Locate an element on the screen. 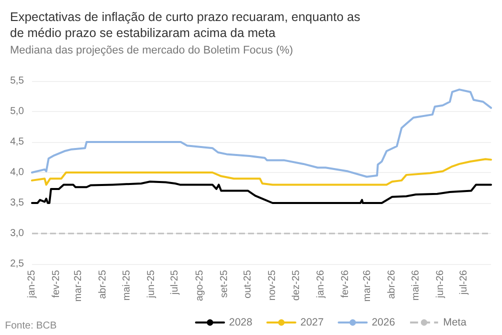 This screenshot has height=335, width=502. x-tick-label: set-25 is located at coordinates (224, 284).